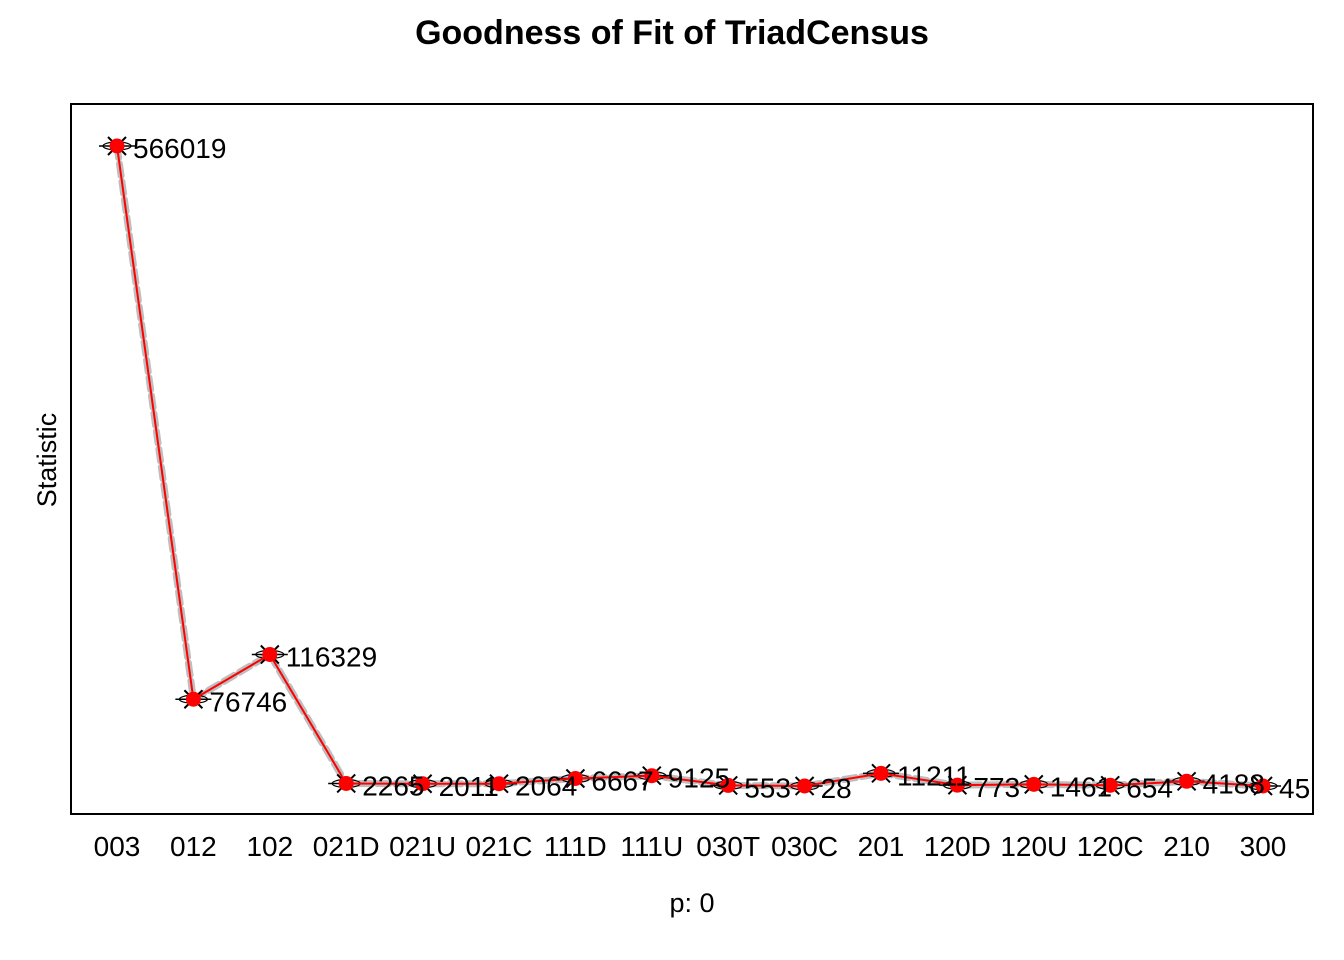  What do you see at coordinates (996, 787) in the screenshot?
I see `data-label-120D: 773` at bounding box center [996, 787].